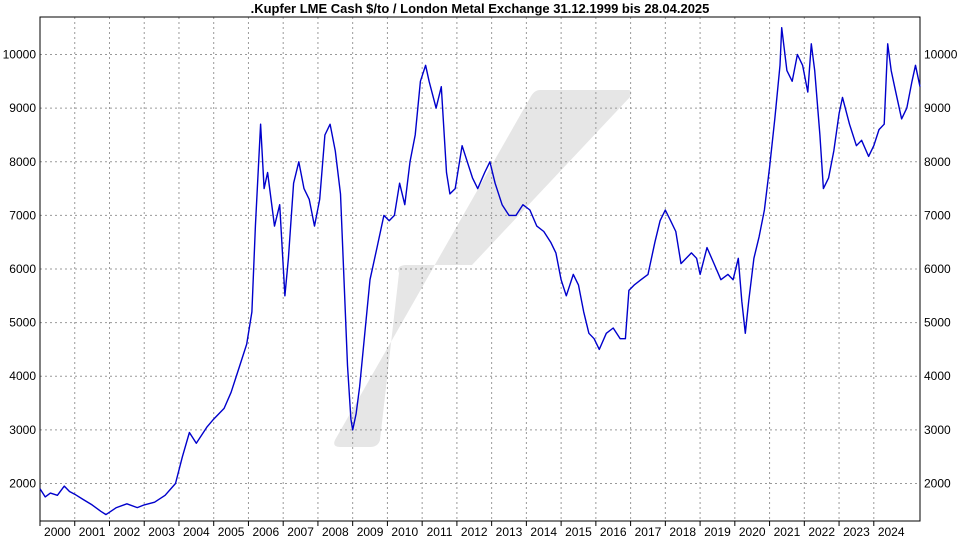 The width and height of the screenshot is (960, 540). I want to click on x-tick-label: 2008, so click(335, 532).